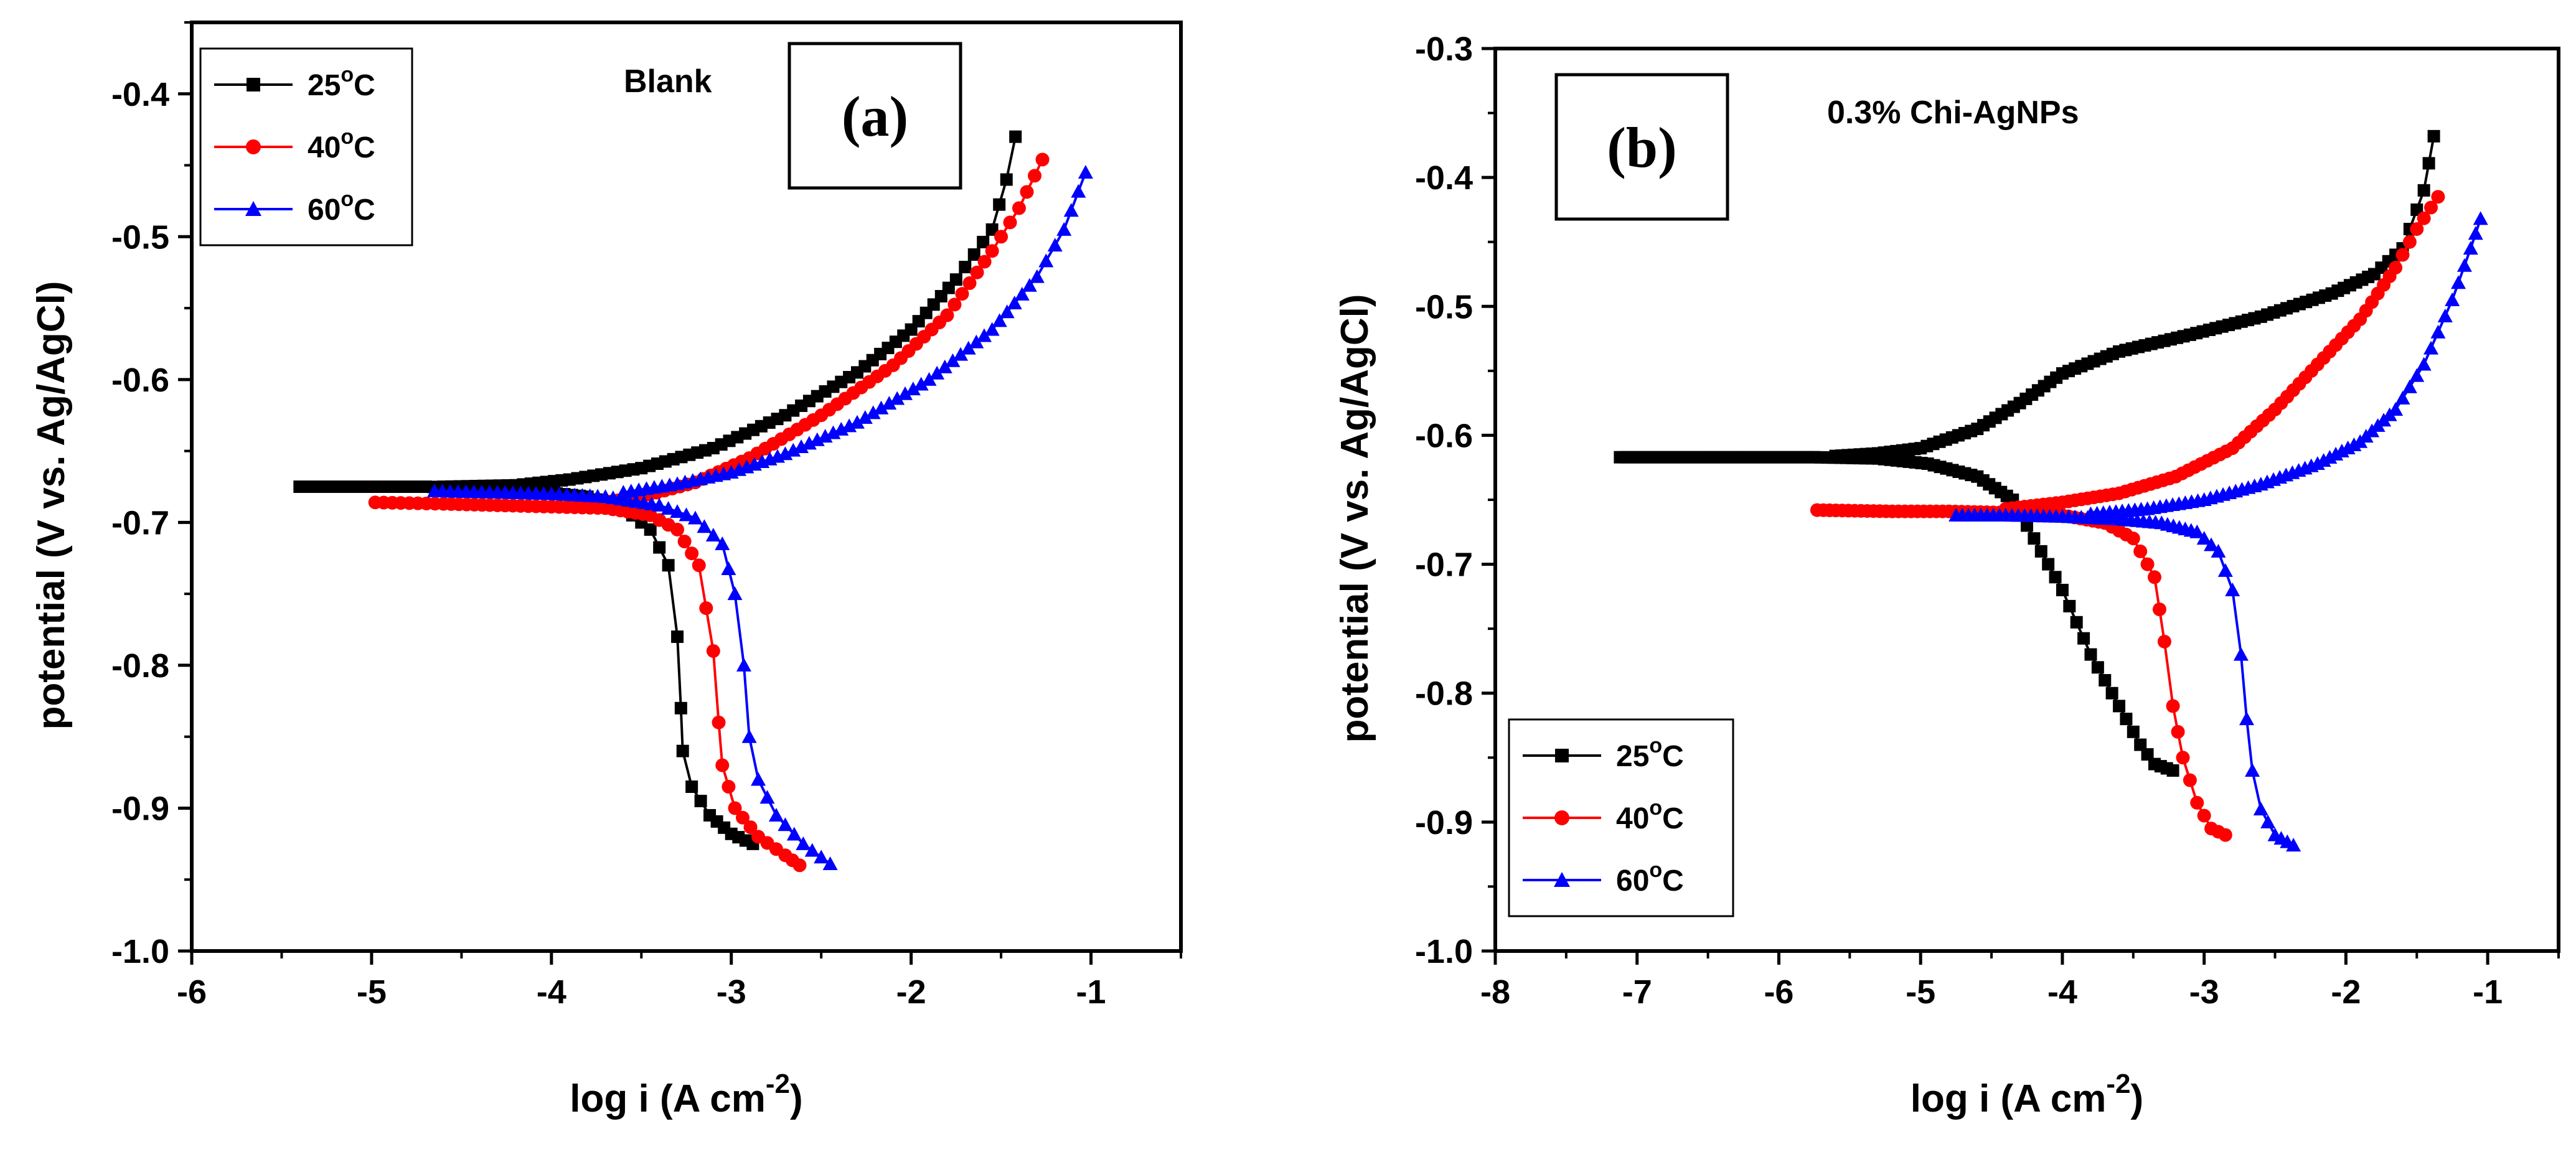 This screenshot has height=1162, width=2576. What do you see at coordinates (1444, 49) in the screenshot?
I see `panel-b-y-tick-label: -0.3` at bounding box center [1444, 49].